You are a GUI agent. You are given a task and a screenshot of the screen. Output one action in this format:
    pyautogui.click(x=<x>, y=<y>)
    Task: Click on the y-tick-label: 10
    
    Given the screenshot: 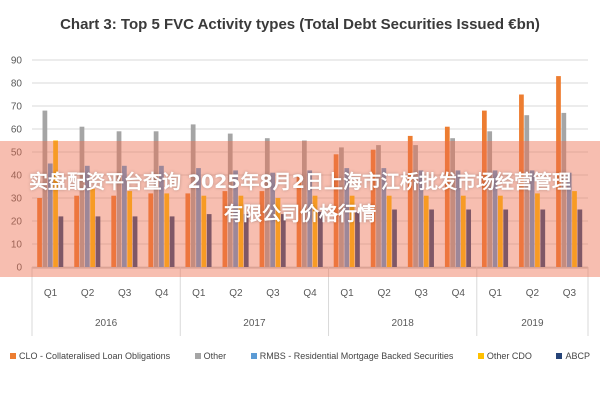 What is the action you would take?
    pyautogui.click(x=17, y=245)
    